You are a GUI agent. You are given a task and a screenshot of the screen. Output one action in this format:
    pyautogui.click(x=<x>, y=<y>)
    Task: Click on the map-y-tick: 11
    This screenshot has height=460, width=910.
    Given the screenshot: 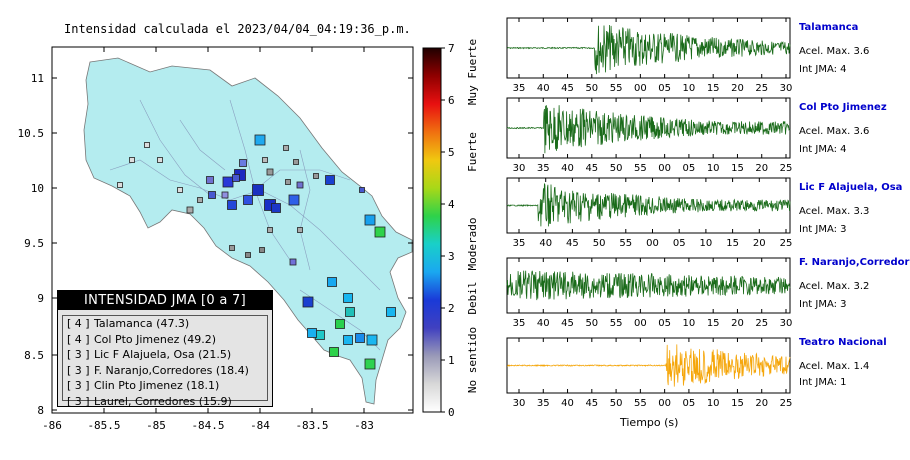 What is the action you would take?
    pyautogui.click(x=37, y=78)
    